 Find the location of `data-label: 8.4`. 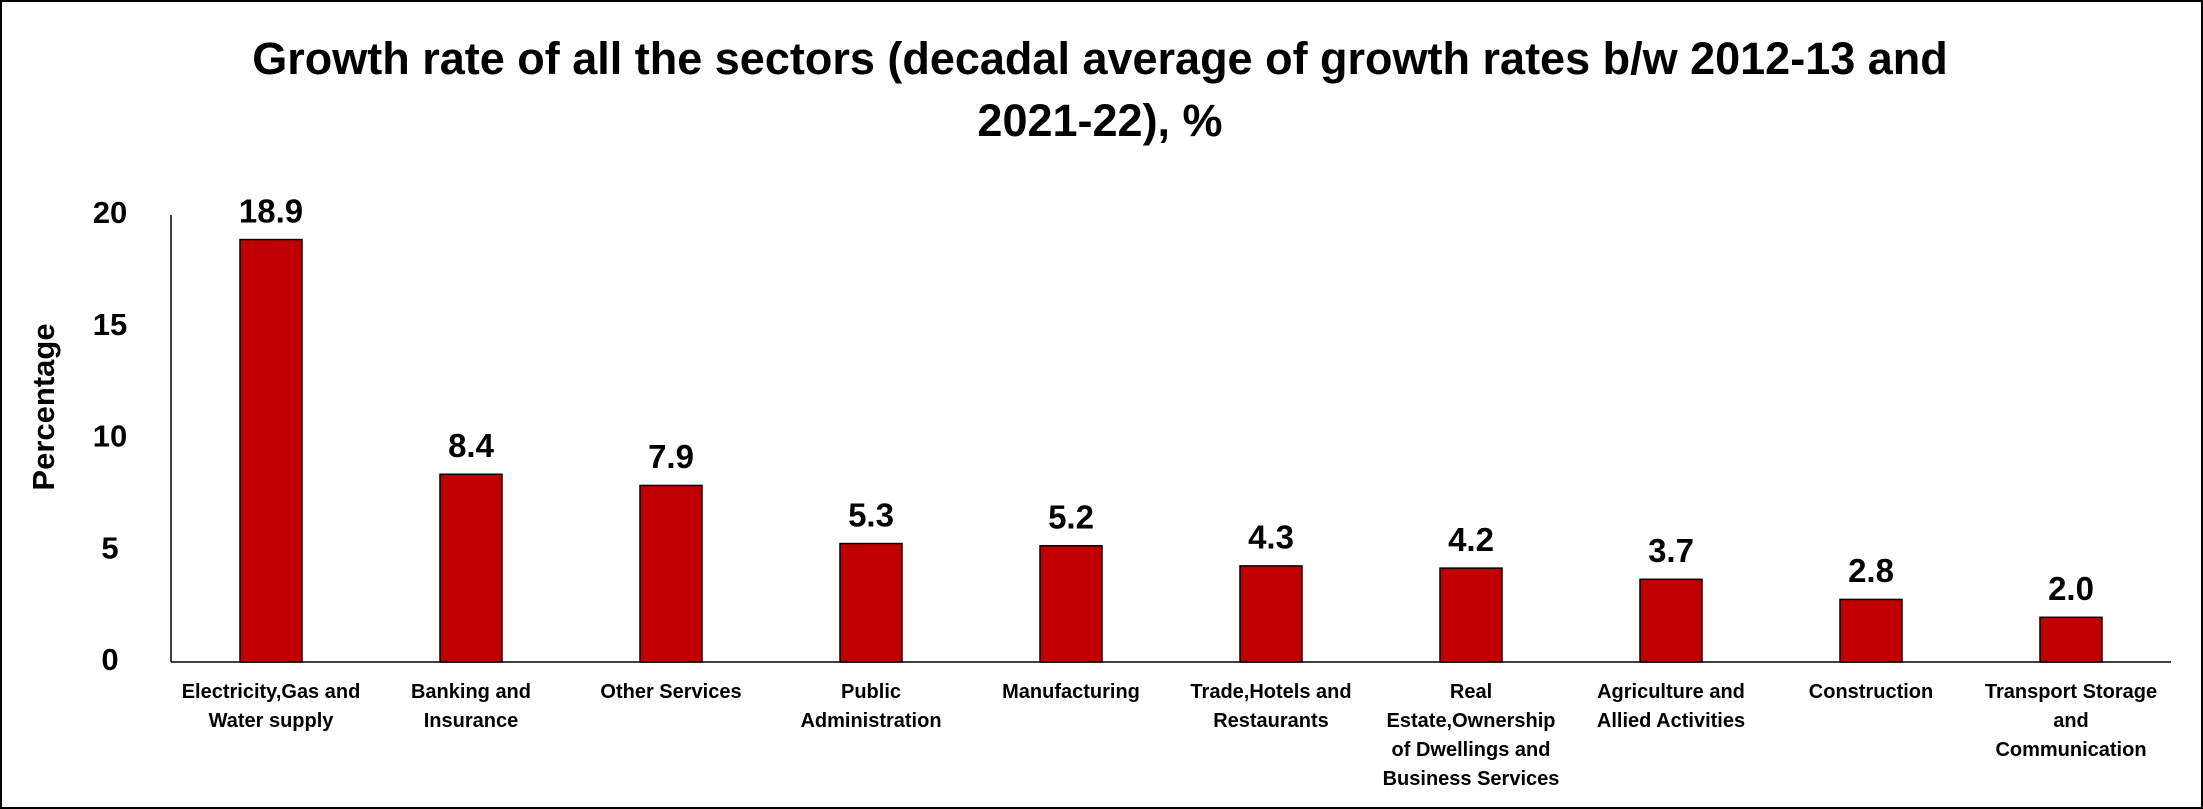

data-label: 8.4 is located at coordinates (471, 445).